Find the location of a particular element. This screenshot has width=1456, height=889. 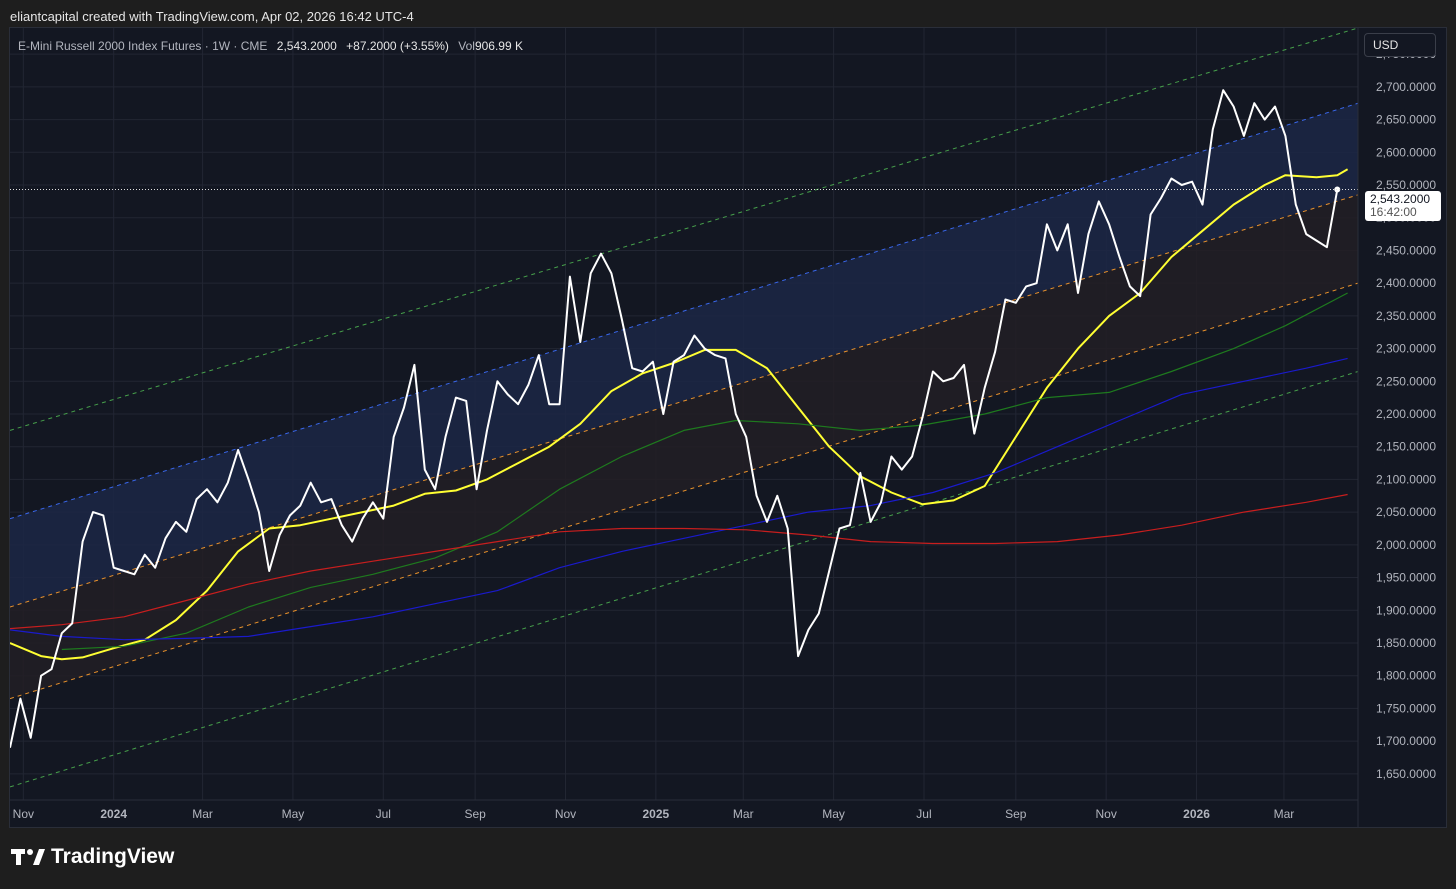

x-tick-label: 2024 is located at coordinates (113, 814).